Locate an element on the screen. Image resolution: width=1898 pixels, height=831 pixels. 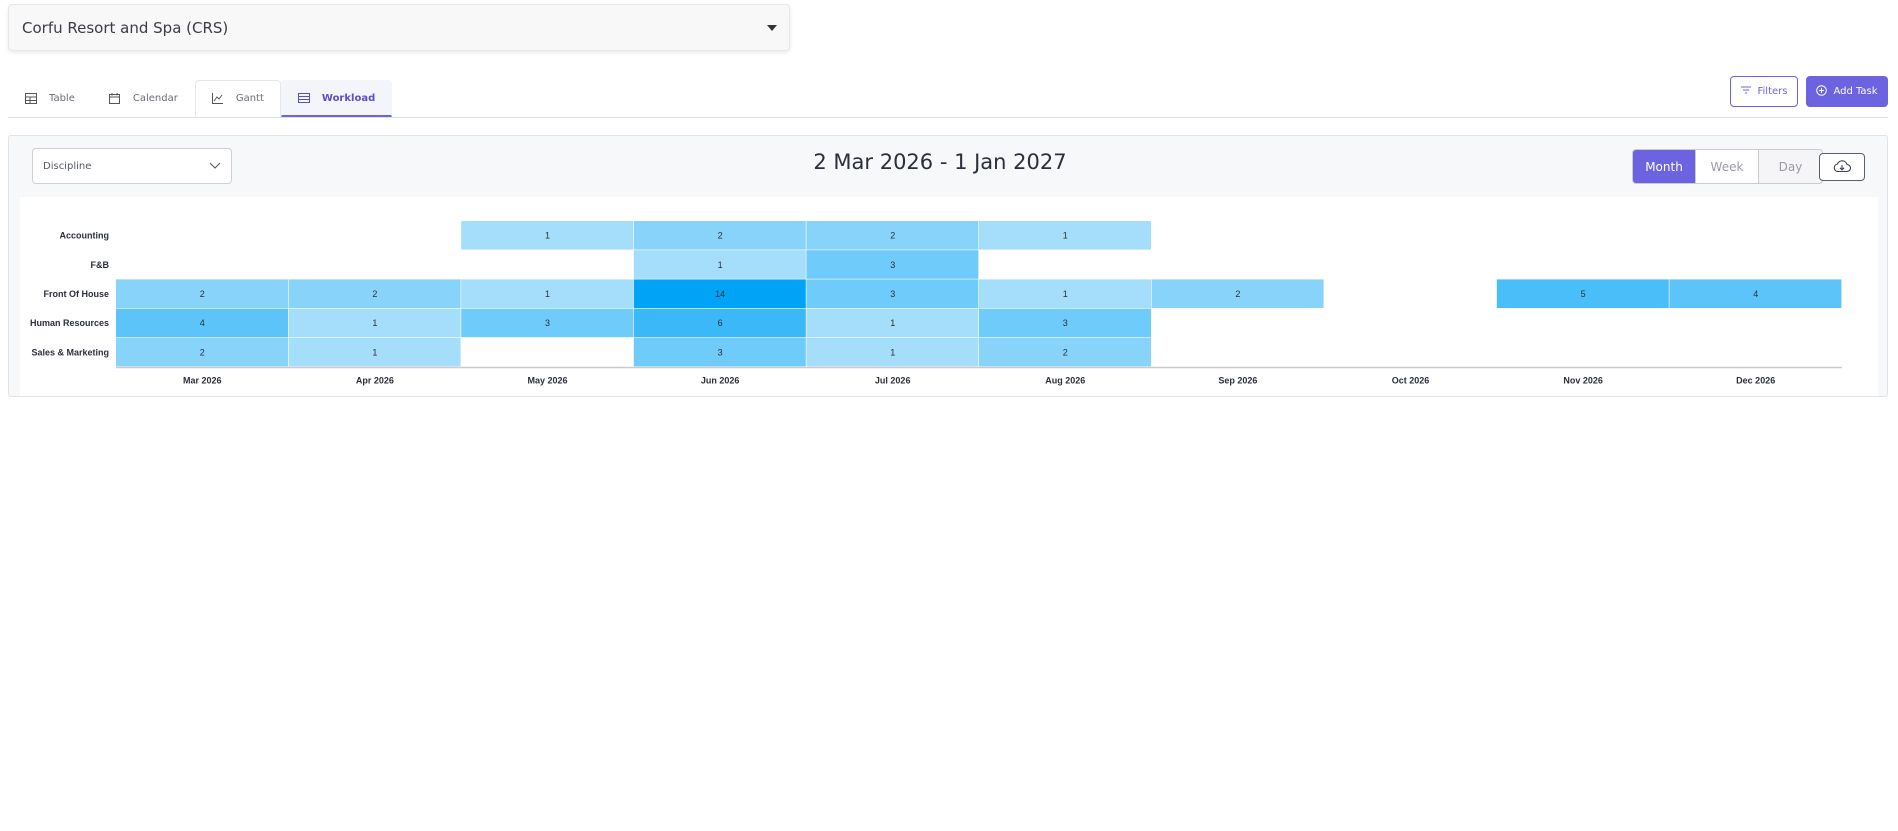
heatmap-column-label: Jul 2026 is located at coordinates (893, 381).